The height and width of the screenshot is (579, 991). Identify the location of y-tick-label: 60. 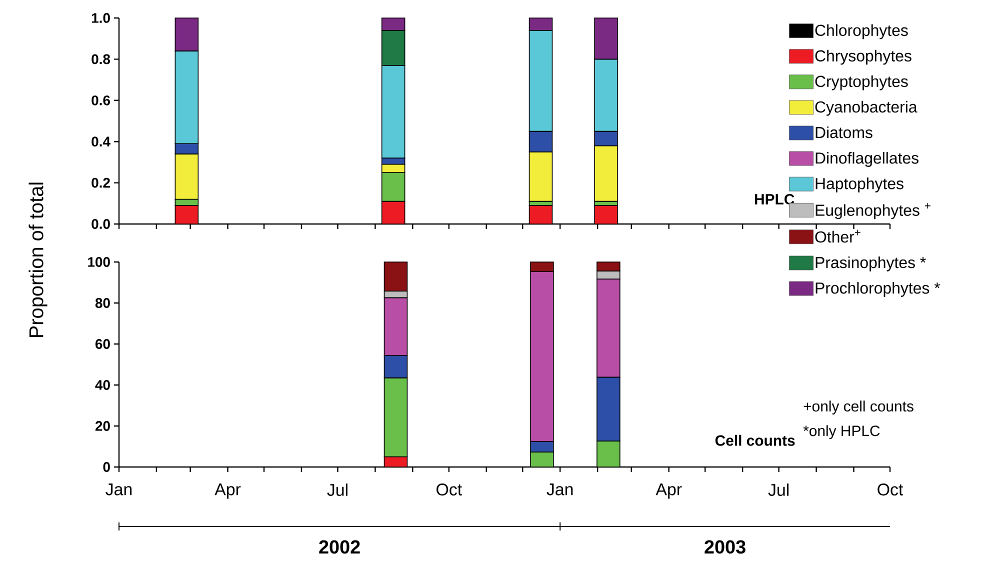
(102, 344).